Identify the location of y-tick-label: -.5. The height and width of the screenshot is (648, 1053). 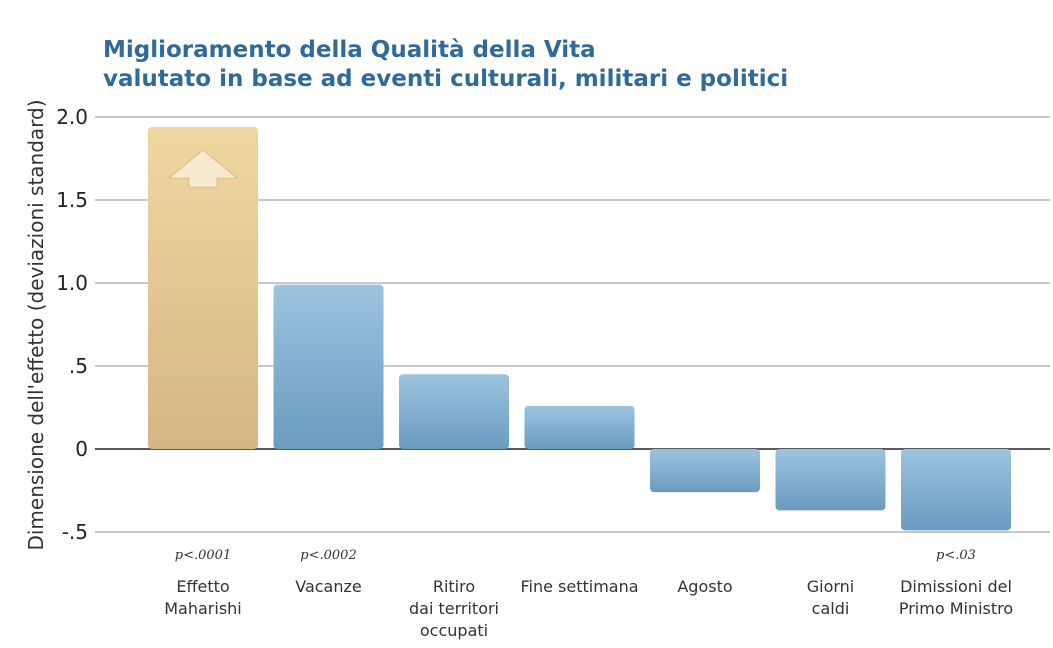
(75, 532).